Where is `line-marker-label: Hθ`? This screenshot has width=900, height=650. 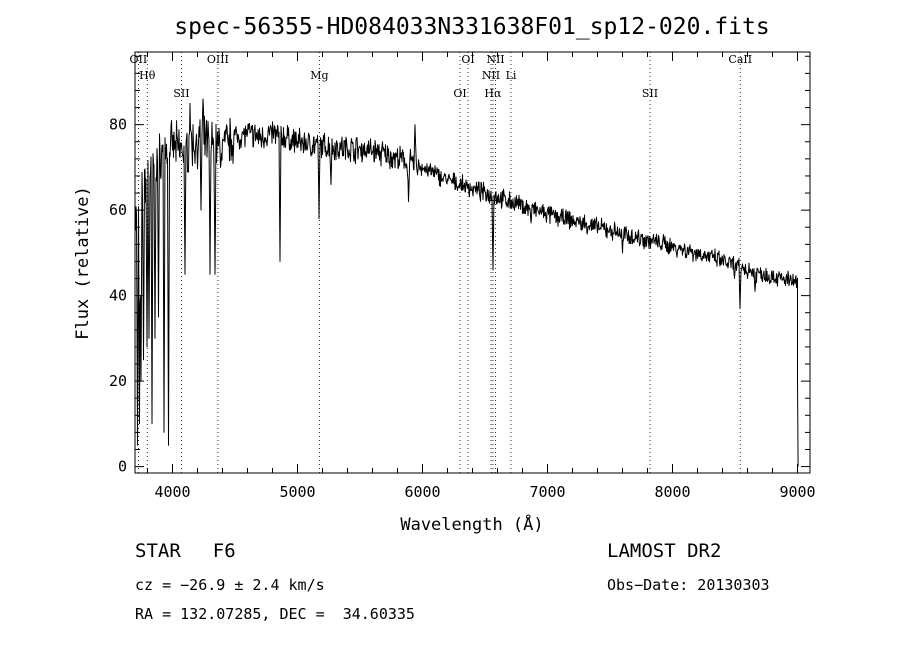 line-marker-label: Hθ is located at coordinates (147, 75).